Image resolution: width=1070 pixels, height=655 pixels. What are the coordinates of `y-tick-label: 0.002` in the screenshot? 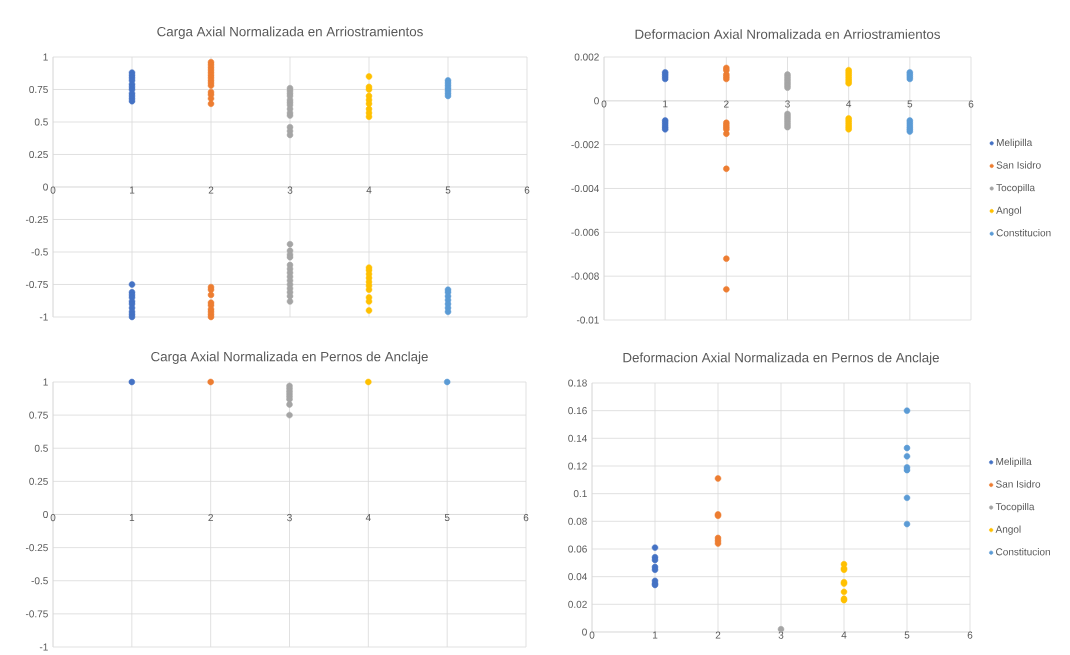 It's located at (586, 57).